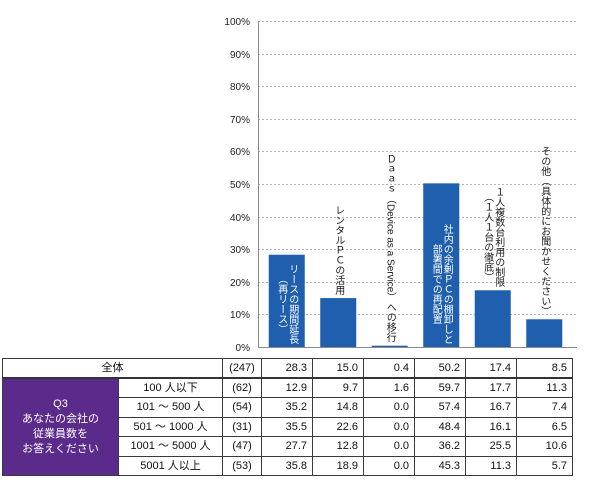 Image resolution: width=590 pixels, height=491 pixels. Describe the element at coordinates (112, 368) in the screenshot. I see `row-label-total: 全体` at that location.